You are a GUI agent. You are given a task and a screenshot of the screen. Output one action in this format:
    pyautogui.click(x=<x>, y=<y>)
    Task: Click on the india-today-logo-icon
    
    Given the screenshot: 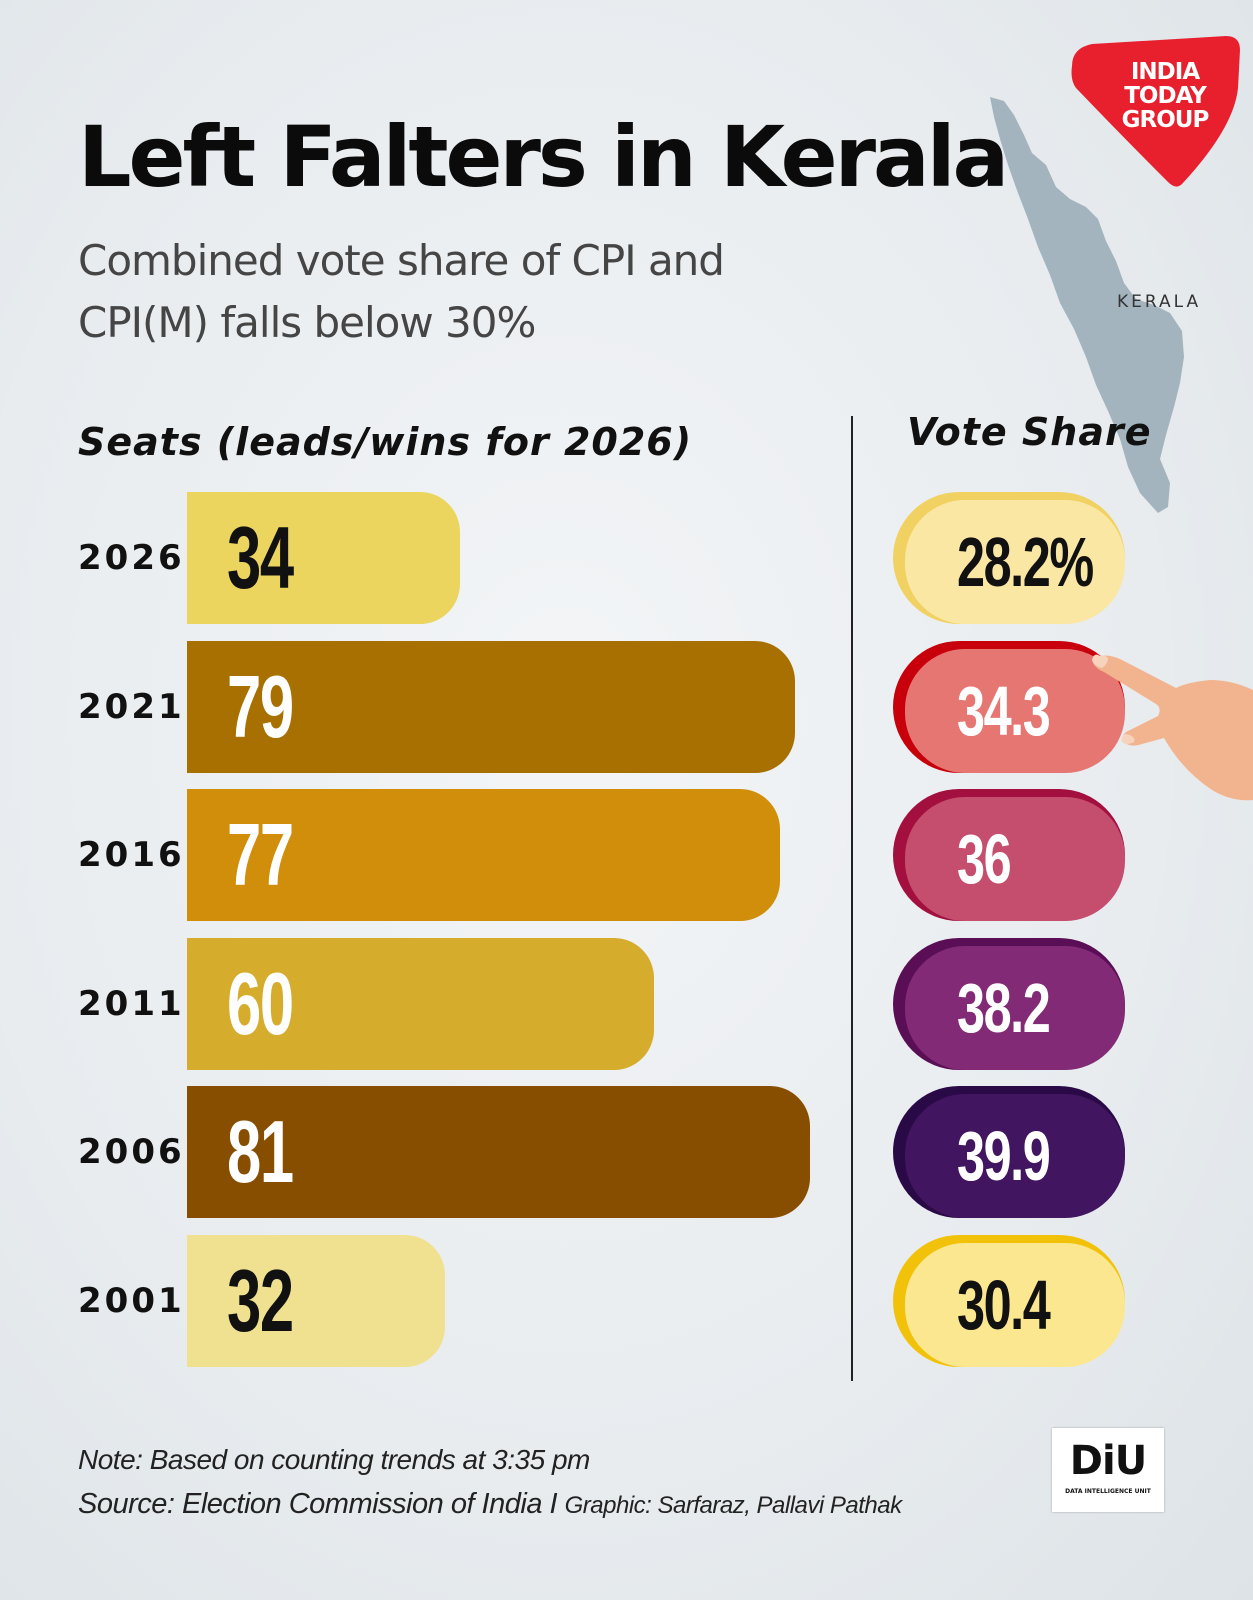 What is the action you would take?
    pyautogui.click(x=1155, y=111)
    